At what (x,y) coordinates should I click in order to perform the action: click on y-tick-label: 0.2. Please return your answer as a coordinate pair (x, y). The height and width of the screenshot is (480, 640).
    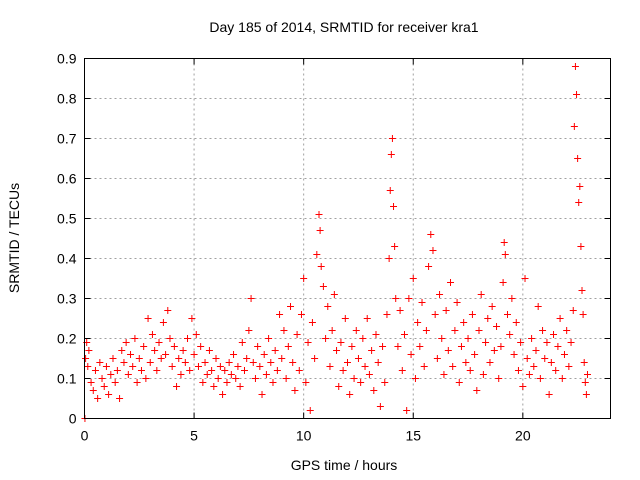
    Looking at the image, I should click on (67, 339).